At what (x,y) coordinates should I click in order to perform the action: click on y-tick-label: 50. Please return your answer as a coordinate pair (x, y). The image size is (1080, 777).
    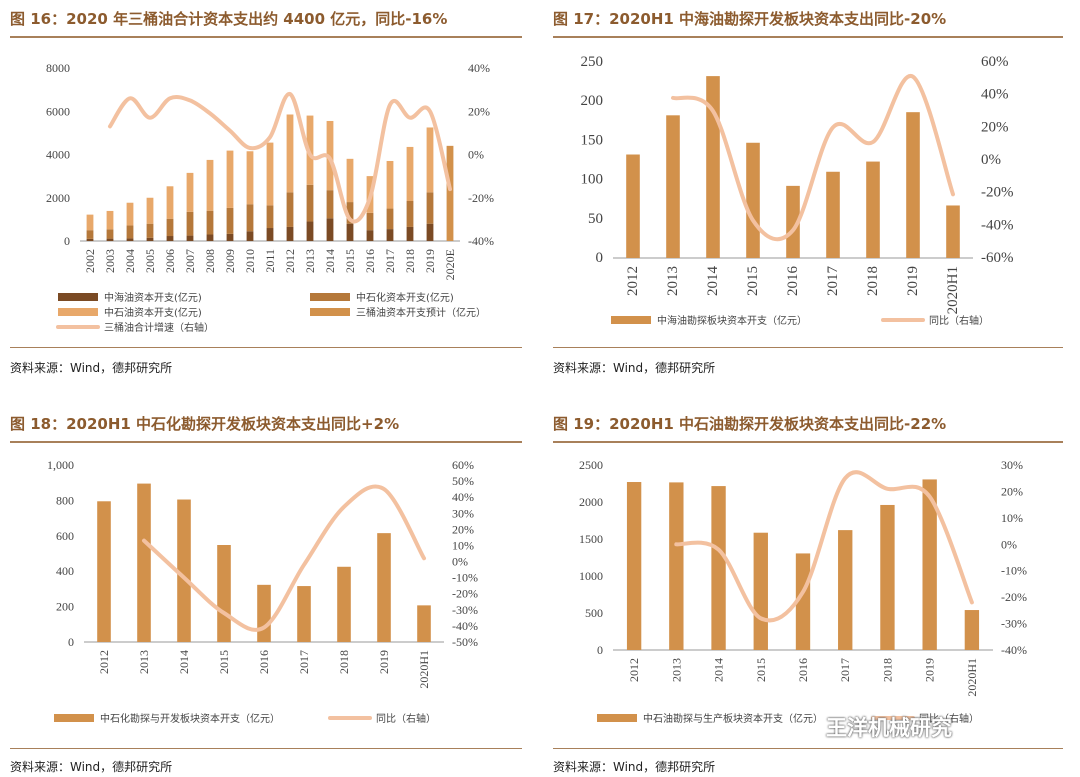
    Looking at the image, I should click on (595, 219).